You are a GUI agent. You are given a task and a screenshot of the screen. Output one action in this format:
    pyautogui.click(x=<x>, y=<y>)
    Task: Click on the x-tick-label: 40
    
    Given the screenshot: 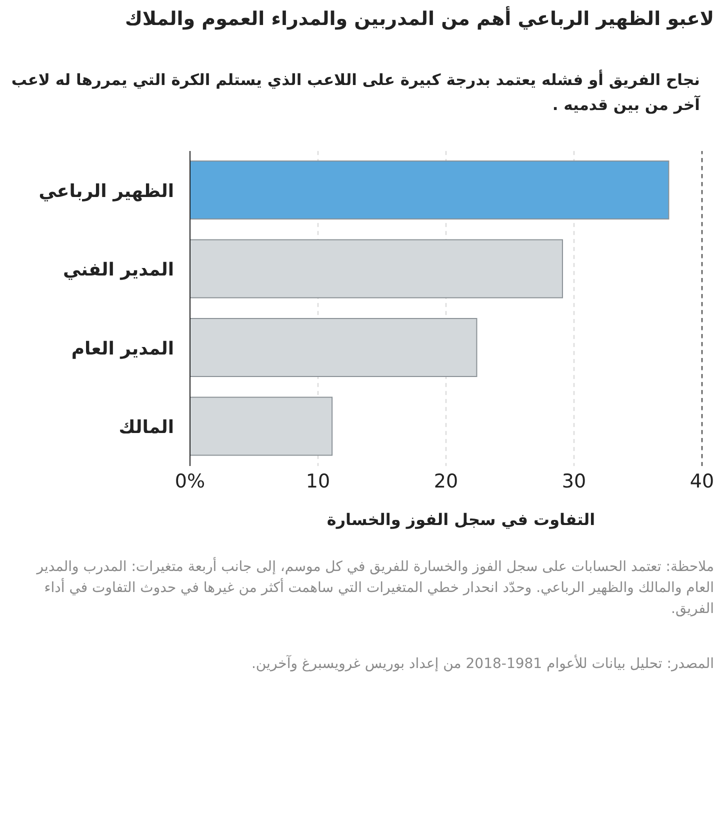 What is the action you would take?
    pyautogui.click(x=702, y=481)
    